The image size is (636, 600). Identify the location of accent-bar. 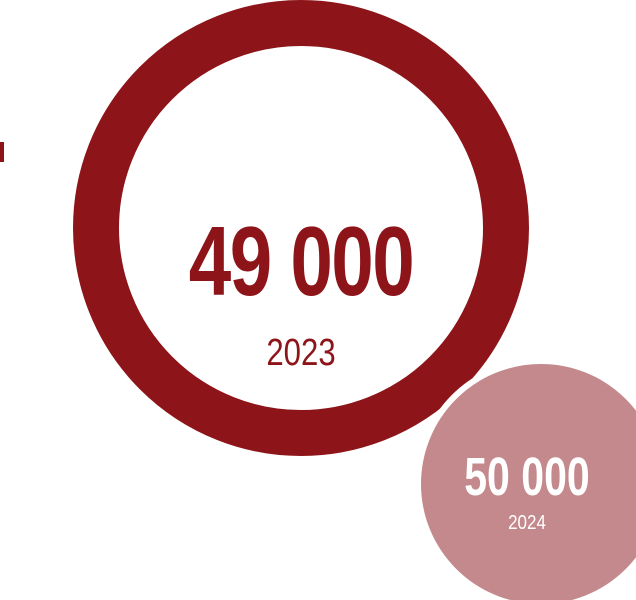
(2, 152).